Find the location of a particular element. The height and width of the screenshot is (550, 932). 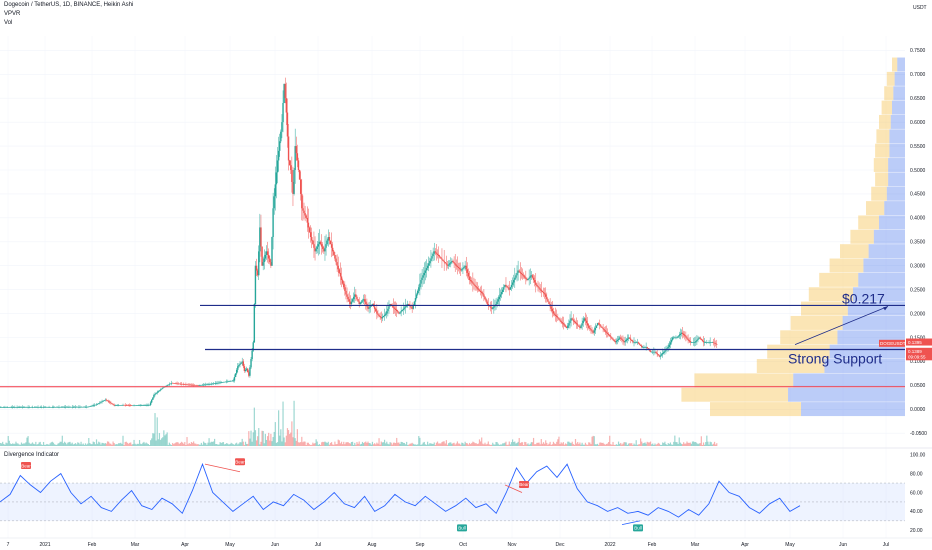

bear-signal-bg is located at coordinates (524, 484).